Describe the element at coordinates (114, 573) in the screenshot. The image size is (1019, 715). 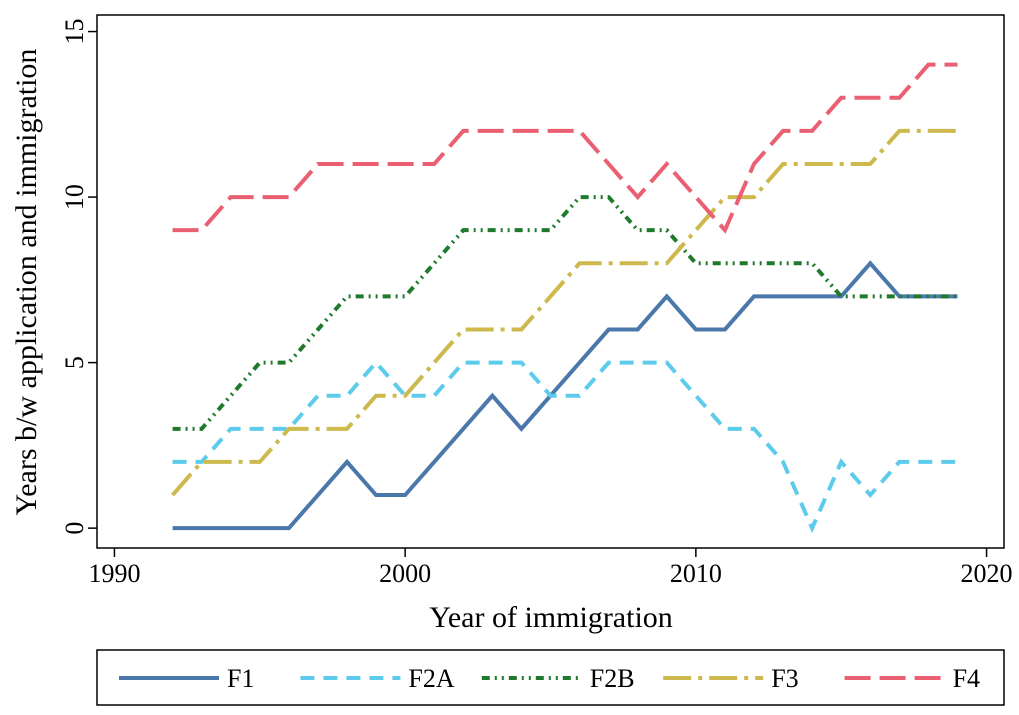
I see `x-tick-label: 1990` at that location.